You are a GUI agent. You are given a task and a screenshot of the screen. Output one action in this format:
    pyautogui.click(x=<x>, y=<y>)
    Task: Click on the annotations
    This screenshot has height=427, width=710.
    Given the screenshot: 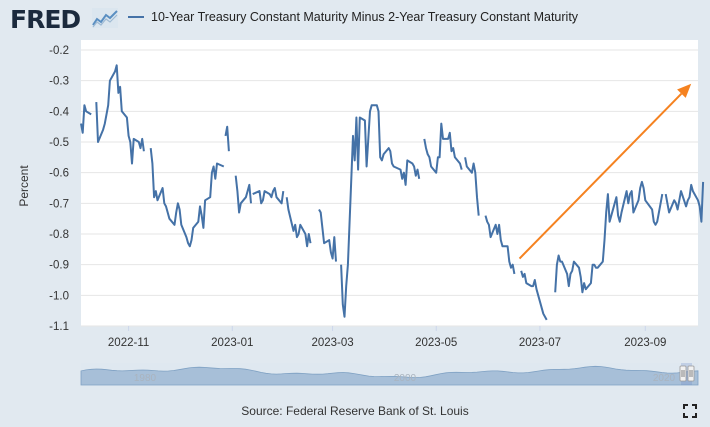 What is the action you would take?
    pyautogui.click(x=605, y=171)
    